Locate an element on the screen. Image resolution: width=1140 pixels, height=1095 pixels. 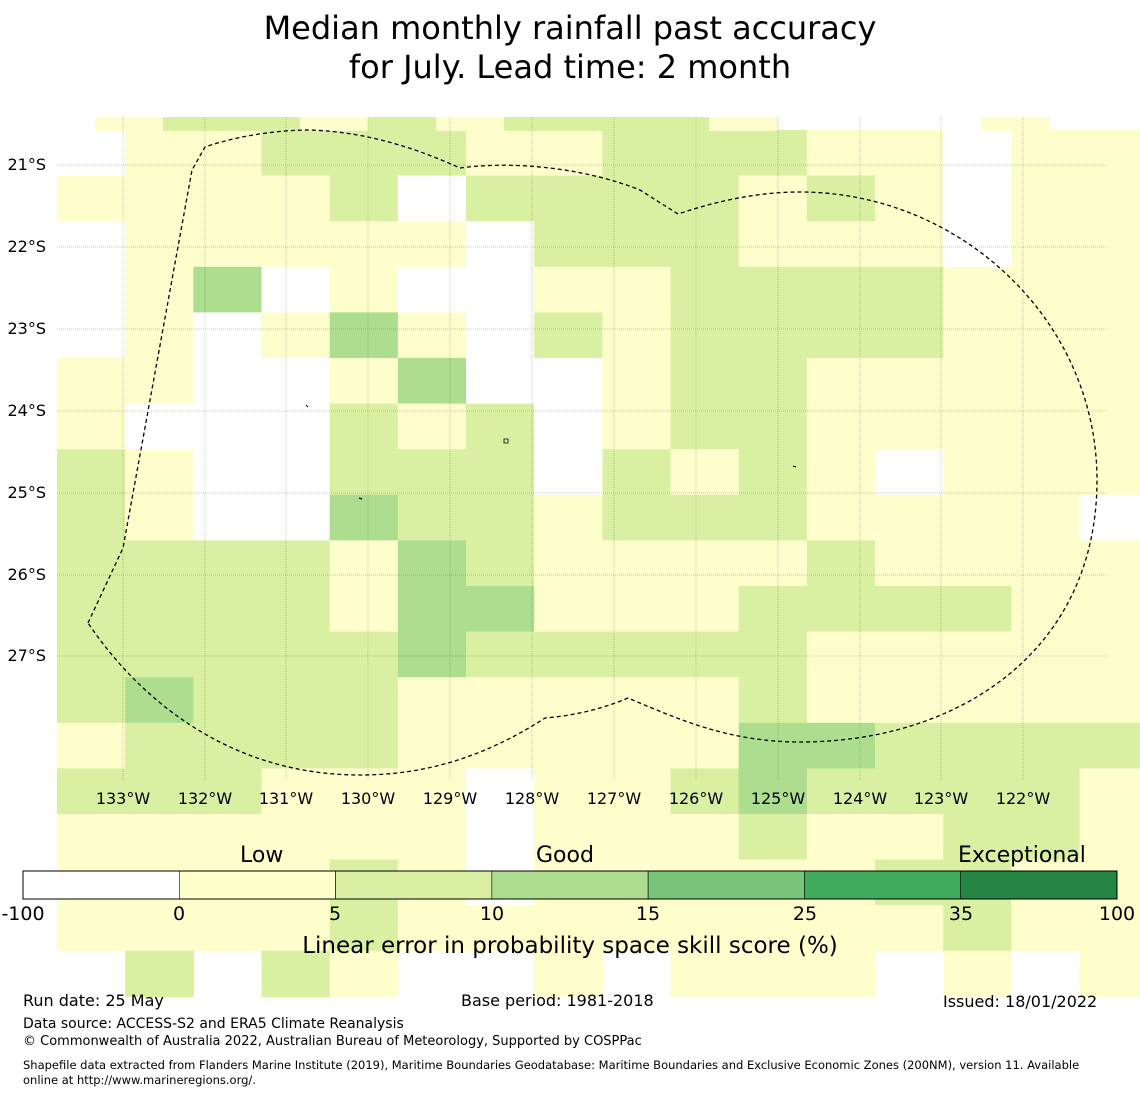
issued-date: Issued: 18/01/2022 is located at coordinates (1020, 1001).